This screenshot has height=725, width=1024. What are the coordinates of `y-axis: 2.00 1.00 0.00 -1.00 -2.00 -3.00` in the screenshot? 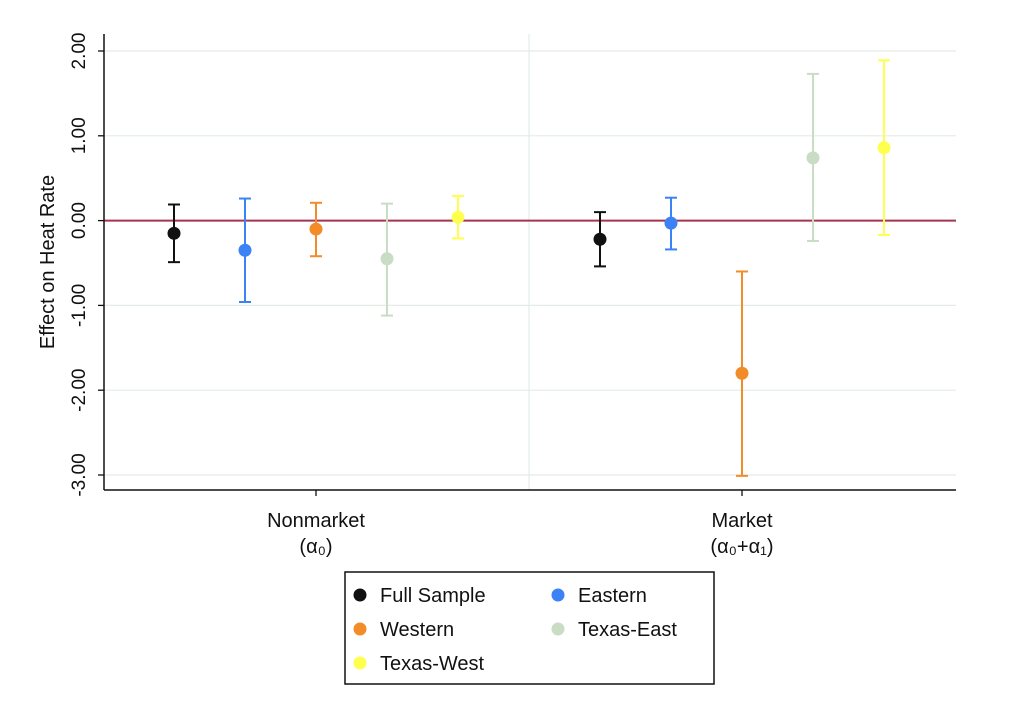 It's located at (87, 265).